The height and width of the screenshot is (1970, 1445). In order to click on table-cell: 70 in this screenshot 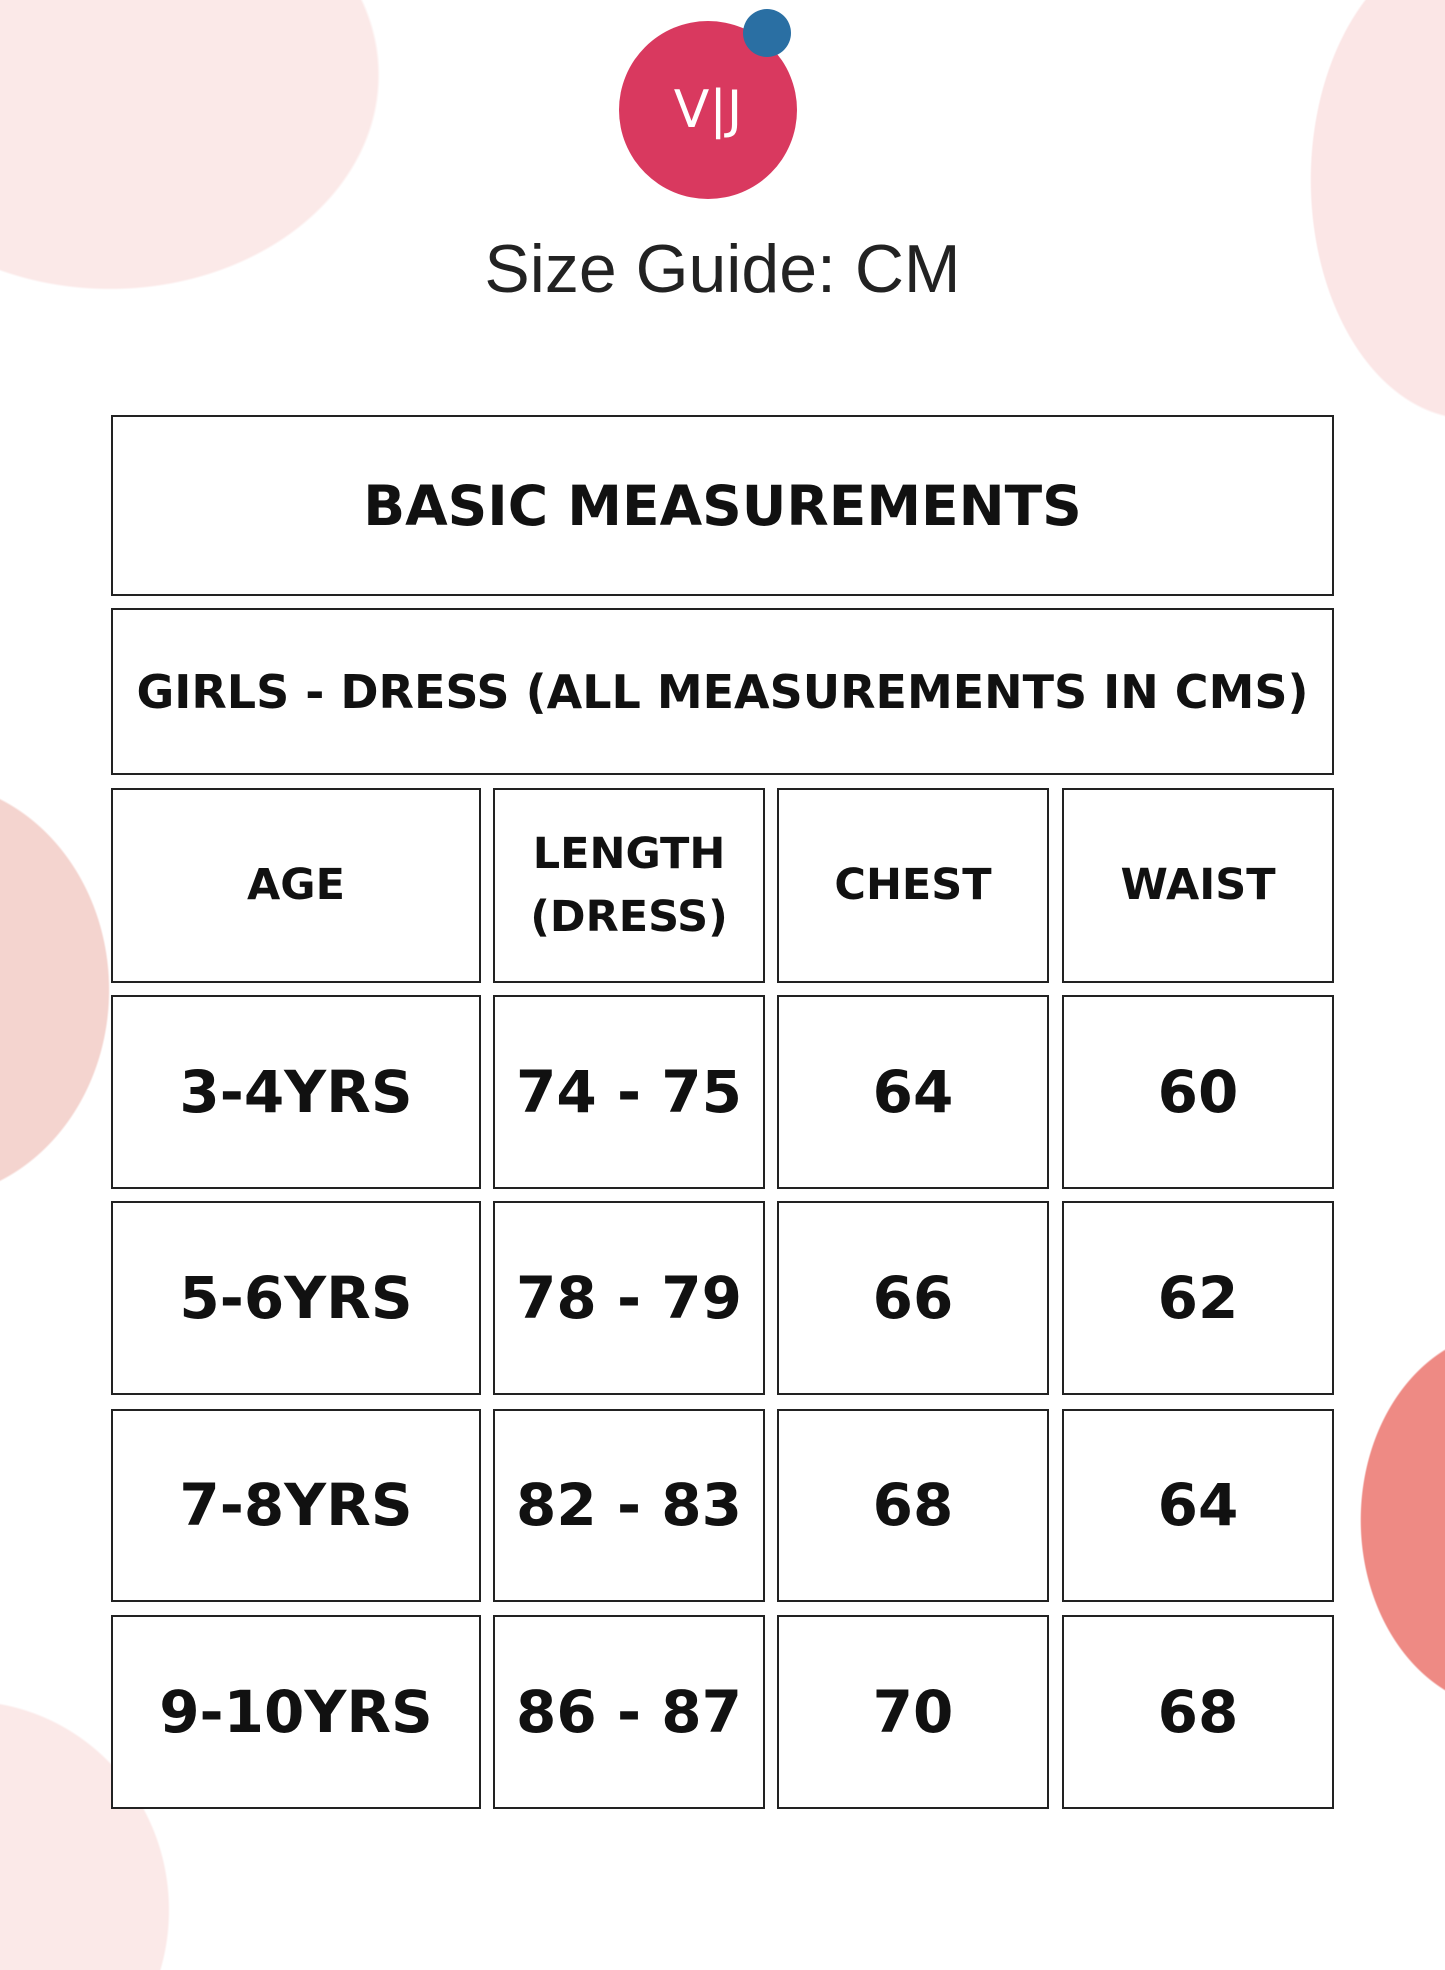, I will do `click(913, 1712)`.